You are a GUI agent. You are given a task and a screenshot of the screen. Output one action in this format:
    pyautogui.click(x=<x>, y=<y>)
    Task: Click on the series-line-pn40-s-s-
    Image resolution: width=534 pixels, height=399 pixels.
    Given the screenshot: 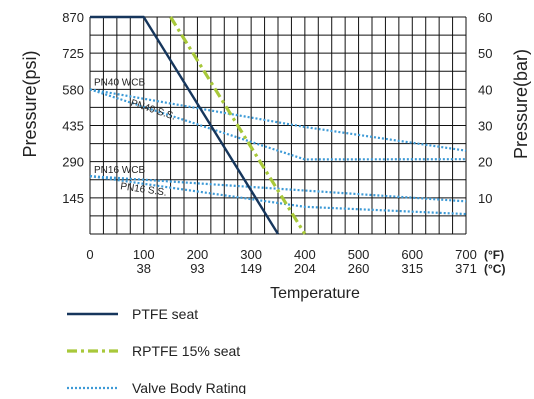 What is the action you would take?
    pyautogui.click(x=278, y=124)
    